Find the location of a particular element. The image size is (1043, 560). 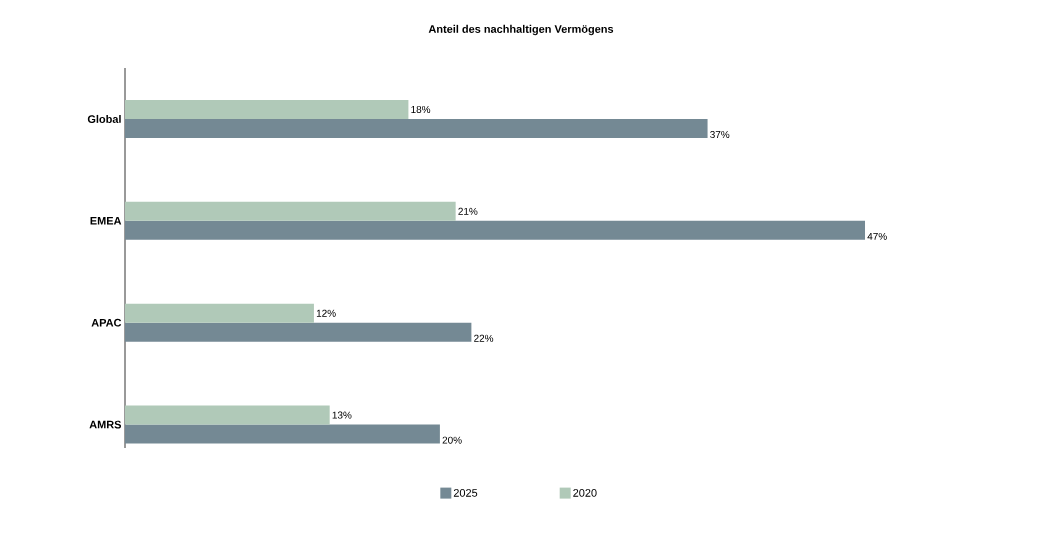

data-label: 18% is located at coordinates (421, 109).